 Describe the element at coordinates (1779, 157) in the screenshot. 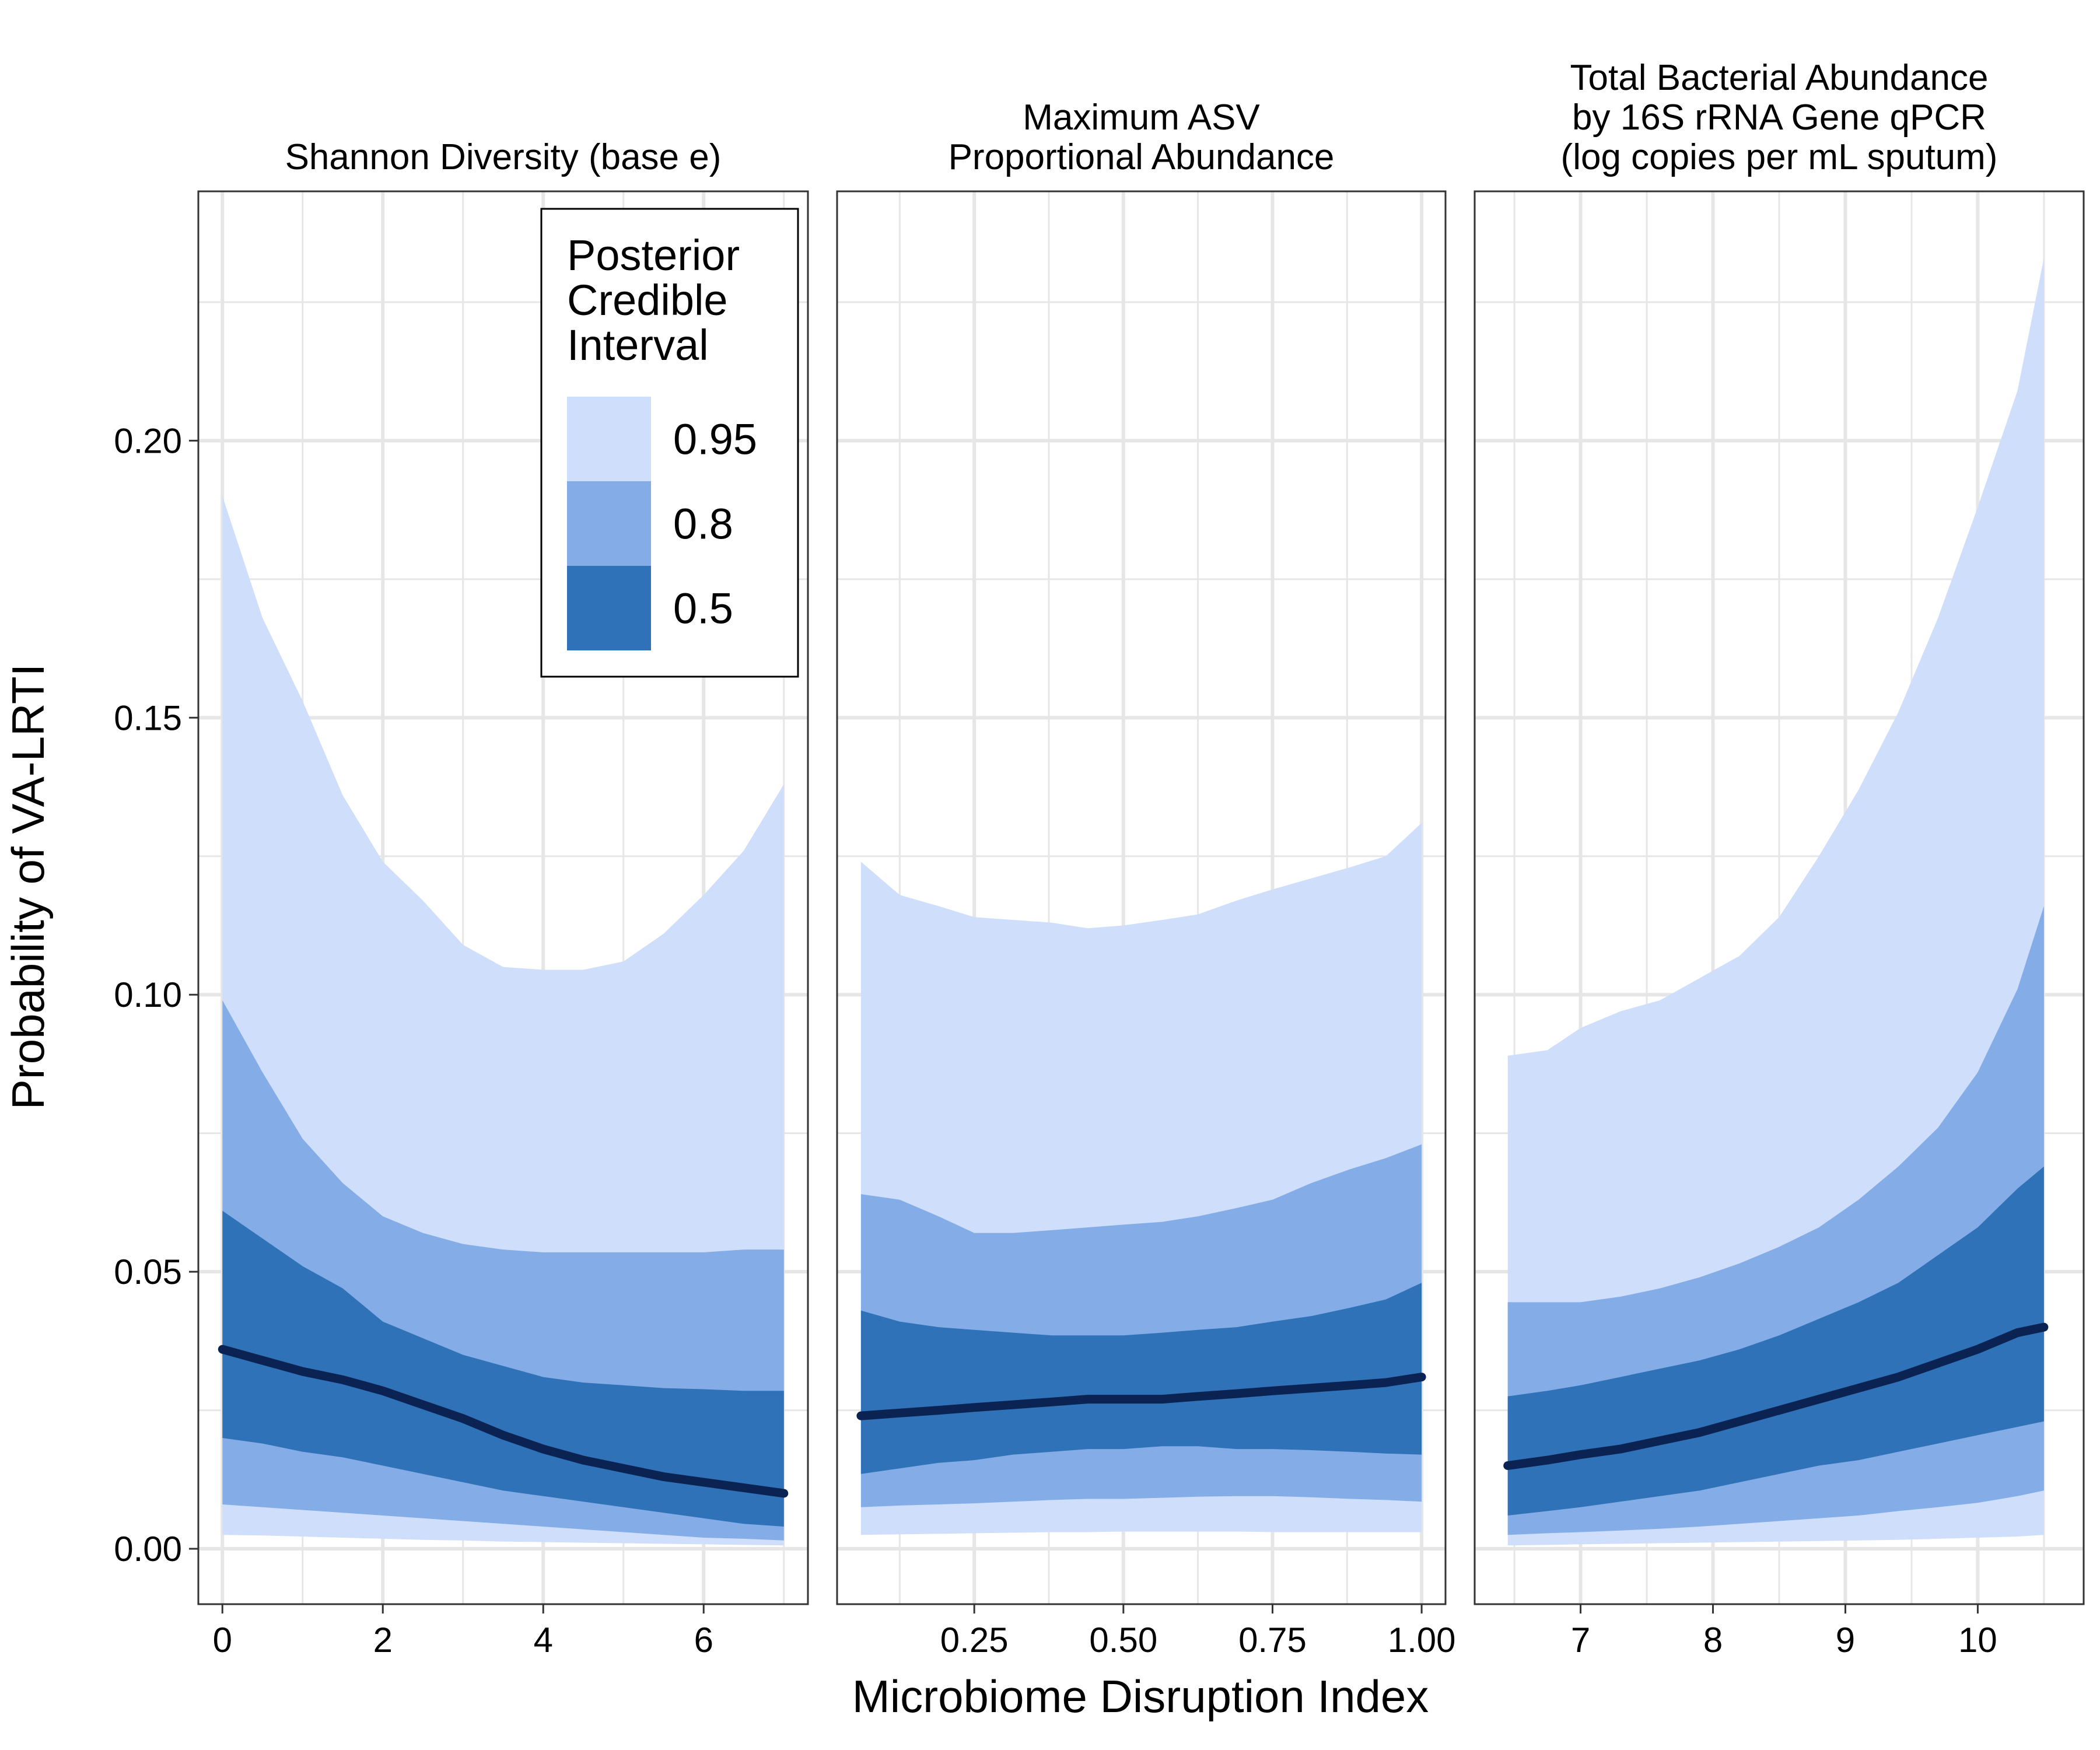

I see `facet-title: (log copies per mL sputum)` at that location.